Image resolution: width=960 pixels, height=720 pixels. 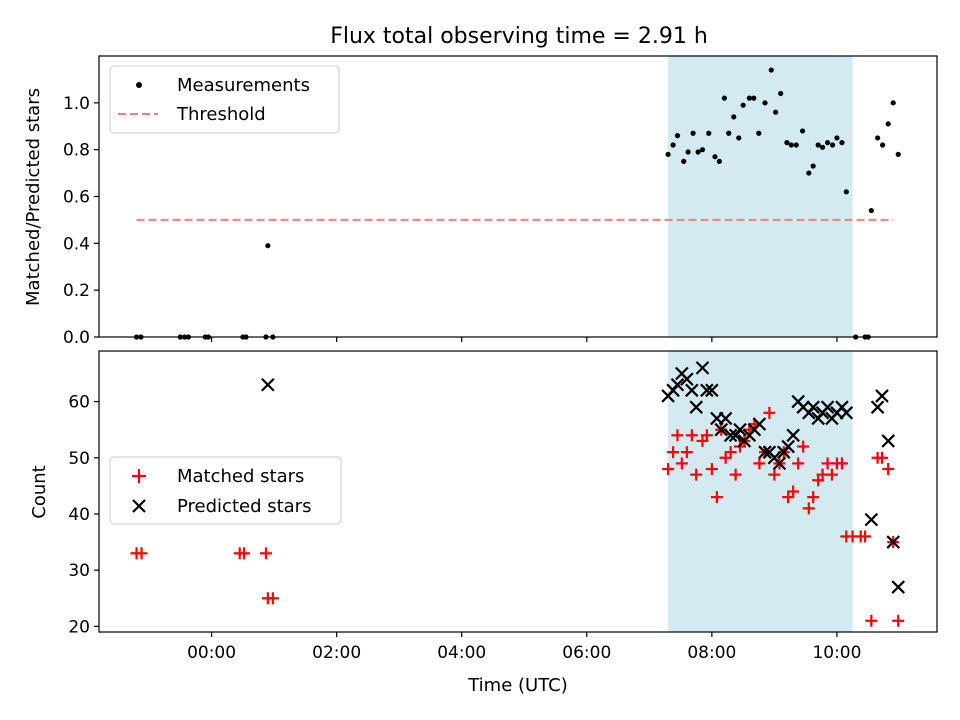 I want to click on chart-title: Flux total observing time = 2.91 h, so click(x=519, y=36).